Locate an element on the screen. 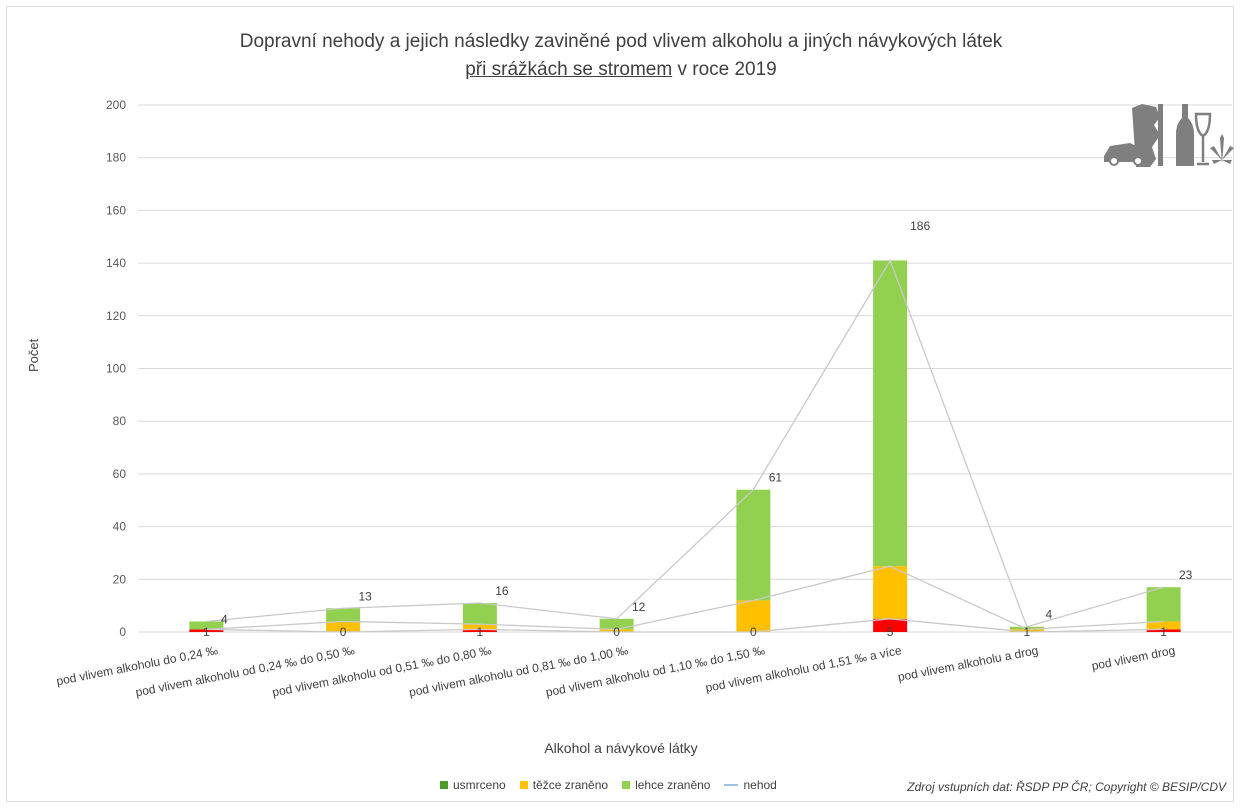 The width and height of the screenshot is (1242, 810). legend-label-lehce: lehce zraněno is located at coordinates (673, 785).